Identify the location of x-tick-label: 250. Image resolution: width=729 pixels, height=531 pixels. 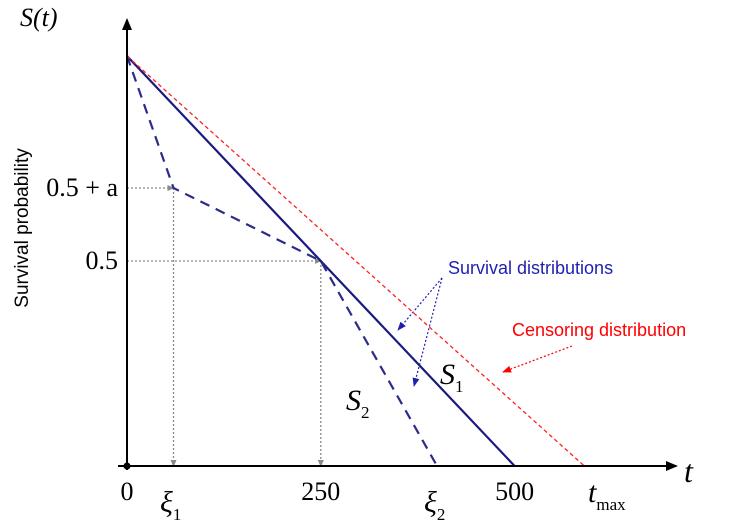
(320, 491).